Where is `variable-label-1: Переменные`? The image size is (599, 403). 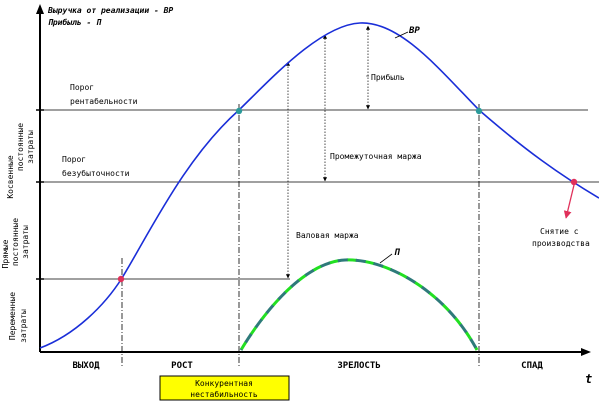 variable-label-1: Переменные is located at coordinates (12, 316).